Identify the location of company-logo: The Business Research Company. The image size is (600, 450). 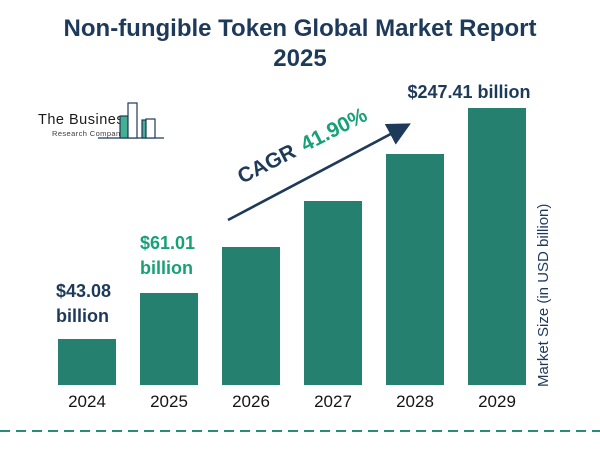
(116, 124).